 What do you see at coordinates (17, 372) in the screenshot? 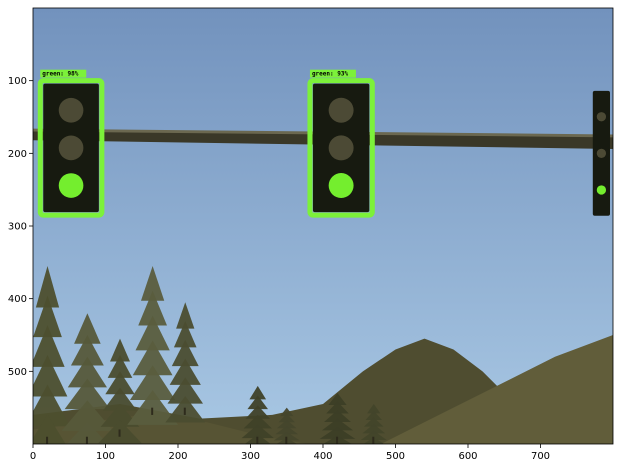
I see `y-tick-label: 500` at bounding box center [17, 372].